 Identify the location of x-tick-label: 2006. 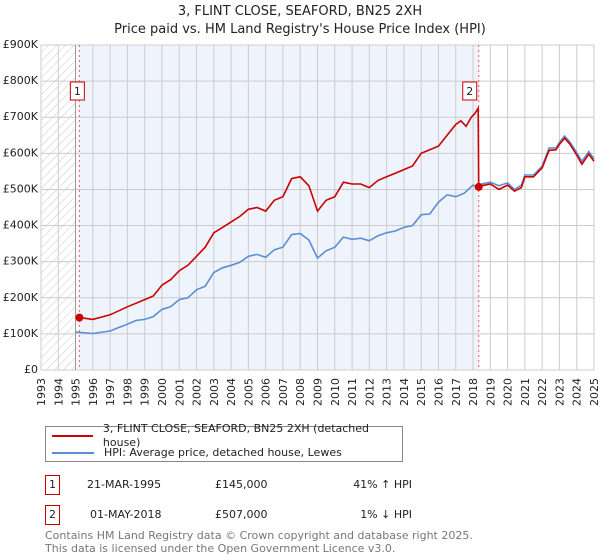
(266, 392).